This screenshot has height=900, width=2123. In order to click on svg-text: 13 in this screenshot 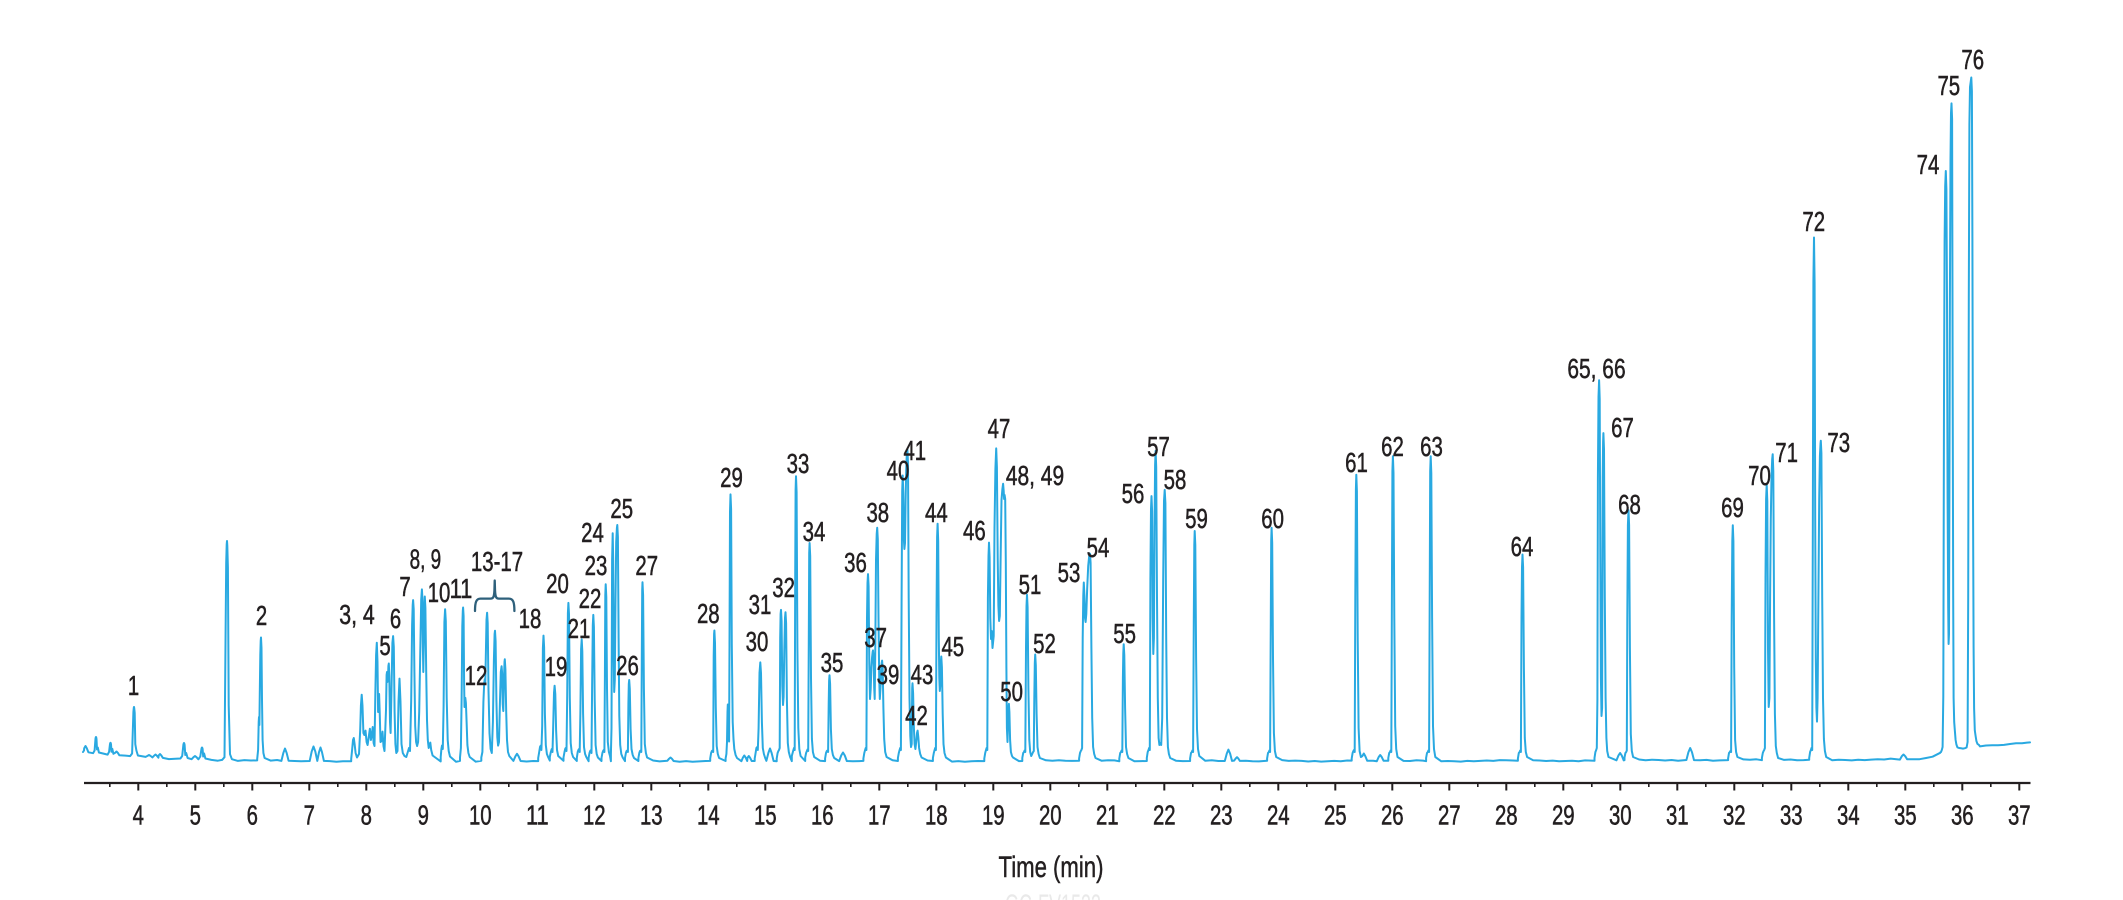, I will do `click(651, 815)`.